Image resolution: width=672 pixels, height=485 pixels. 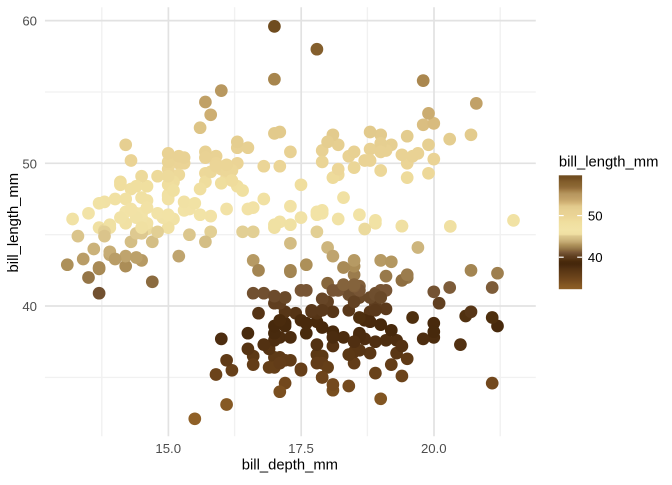 What do you see at coordinates (434, 448) in the screenshot?
I see `svg-text: 20.0` at bounding box center [434, 448].